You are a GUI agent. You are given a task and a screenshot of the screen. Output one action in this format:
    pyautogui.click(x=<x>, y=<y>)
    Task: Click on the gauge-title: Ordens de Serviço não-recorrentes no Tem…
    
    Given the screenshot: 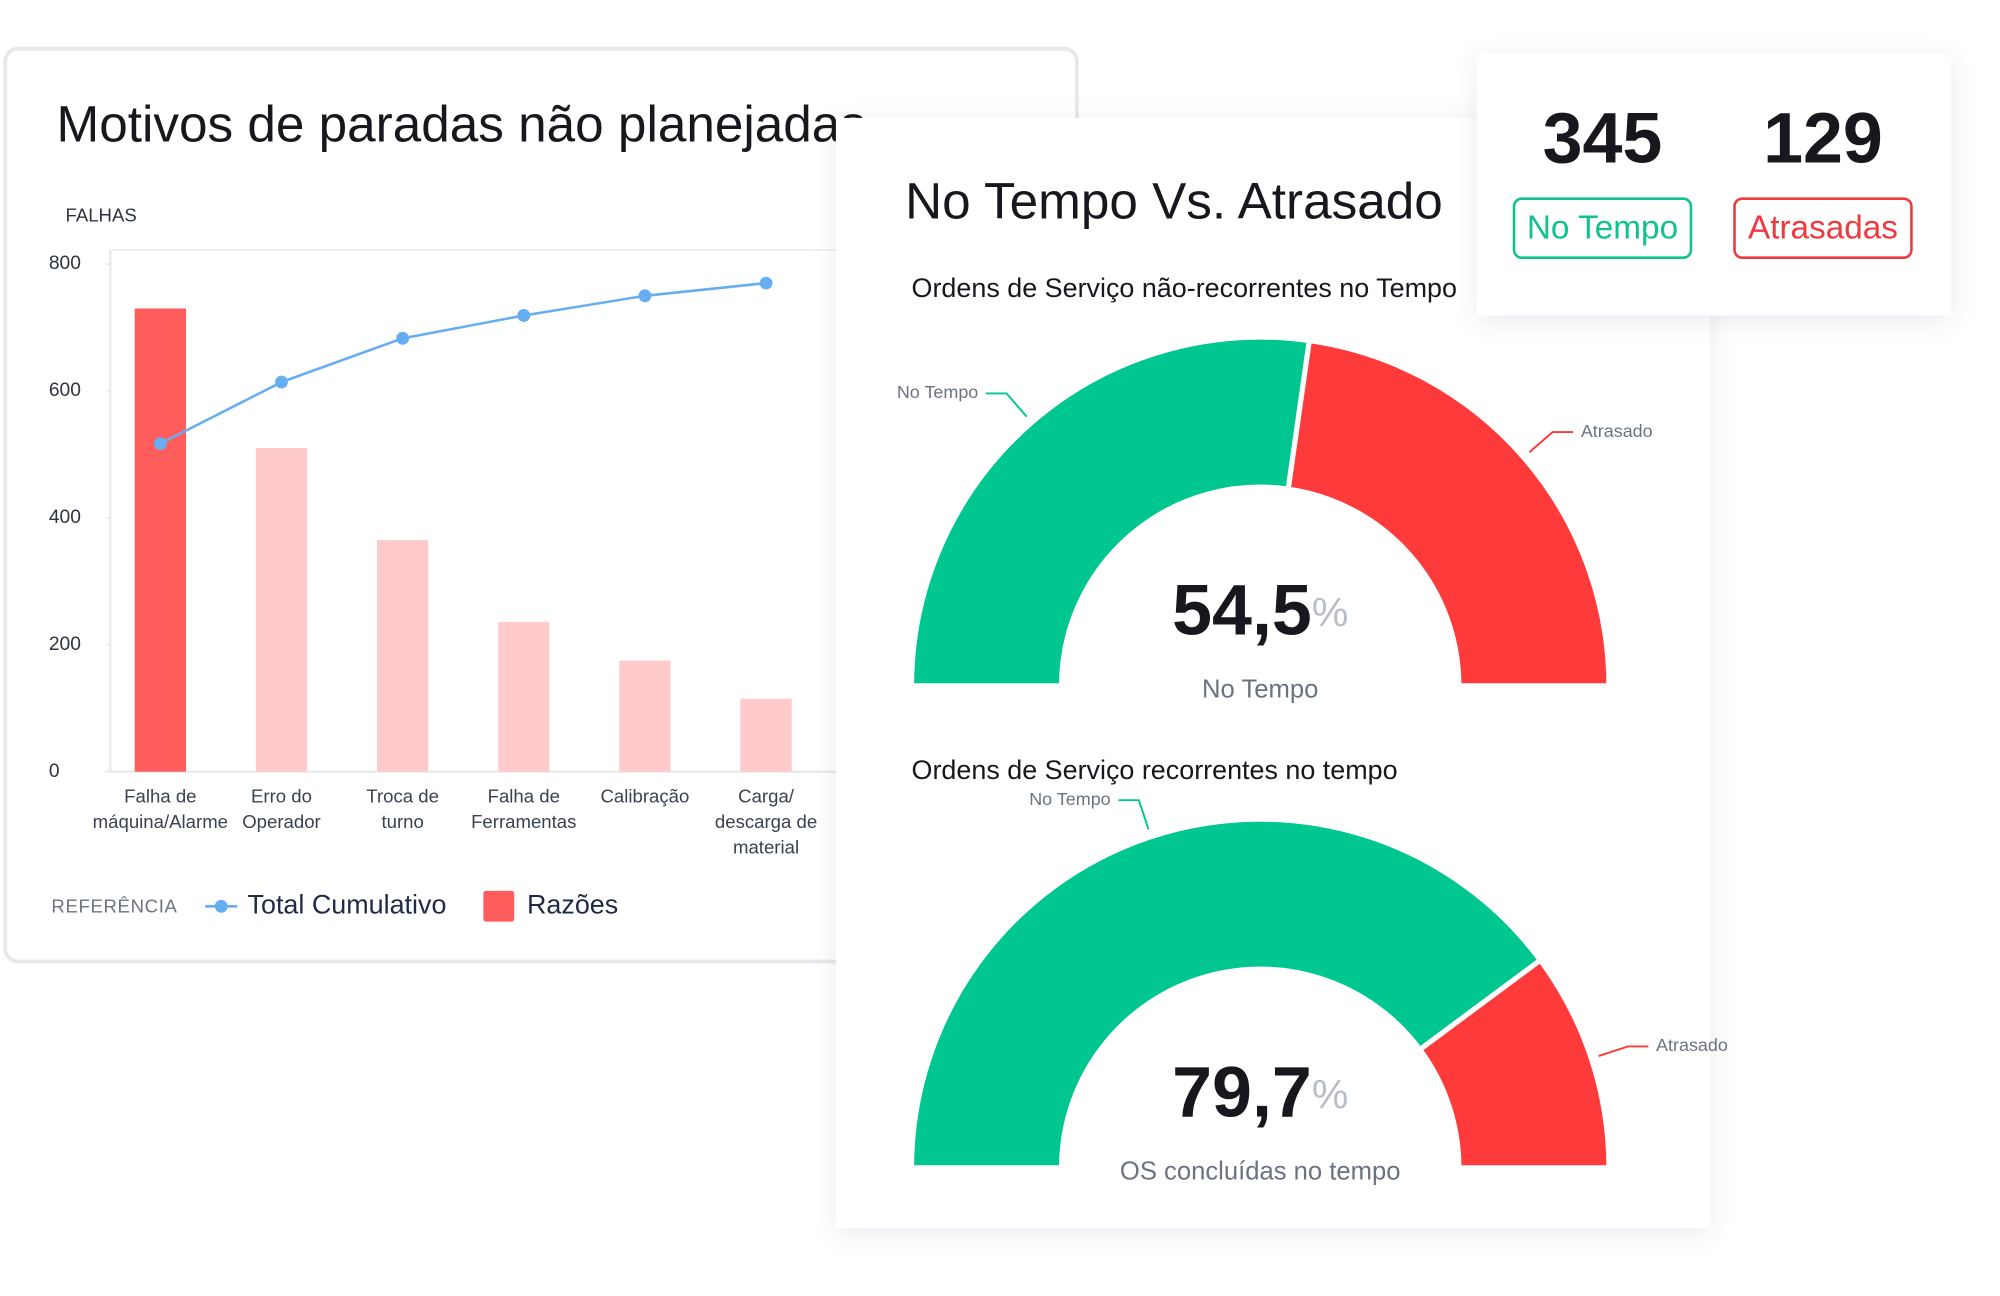 What is the action you would take?
    pyautogui.click(x=1184, y=288)
    